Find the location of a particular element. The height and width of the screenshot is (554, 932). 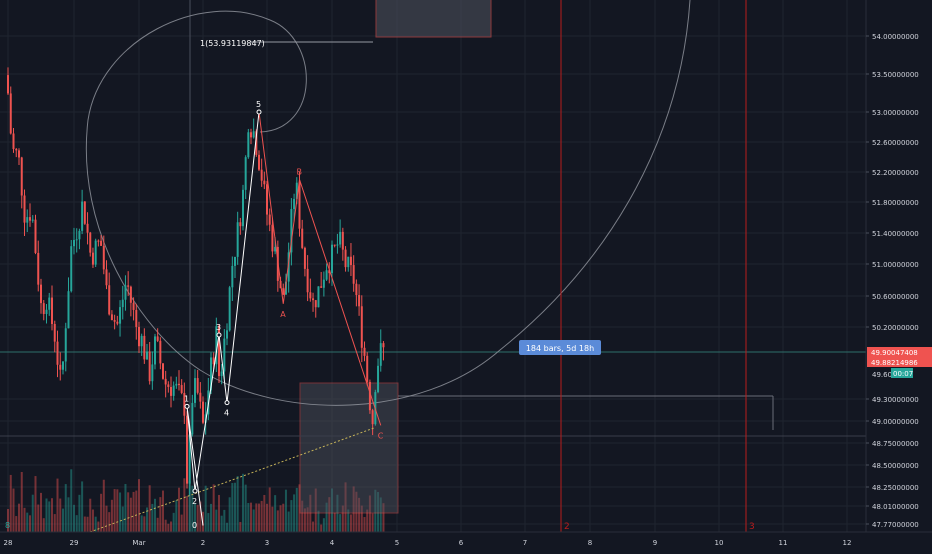

date-range-label: 184 bars, 5d 18h is located at coordinates (560, 348).